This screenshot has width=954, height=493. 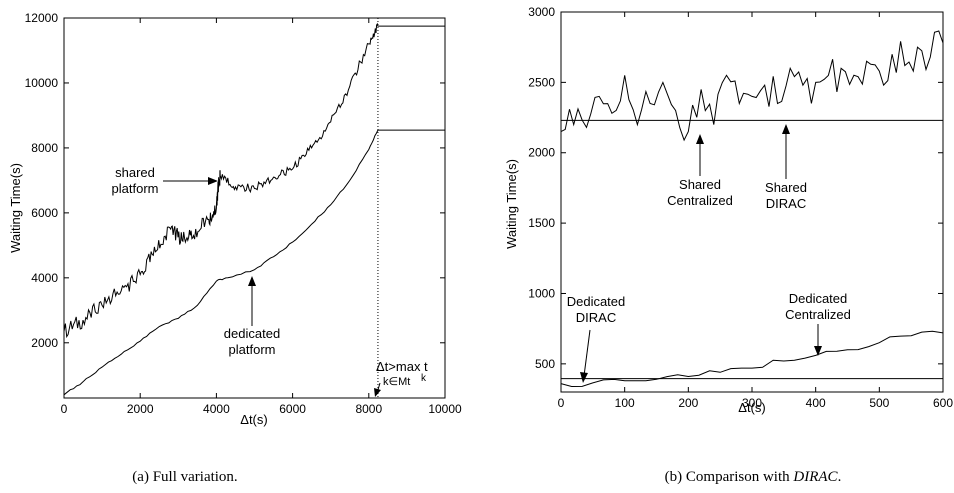 What do you see at coordinates (44, 278) in the screenshot?
I see `chart-a-ytick-label: 4000` at bounding box center [44, 278].